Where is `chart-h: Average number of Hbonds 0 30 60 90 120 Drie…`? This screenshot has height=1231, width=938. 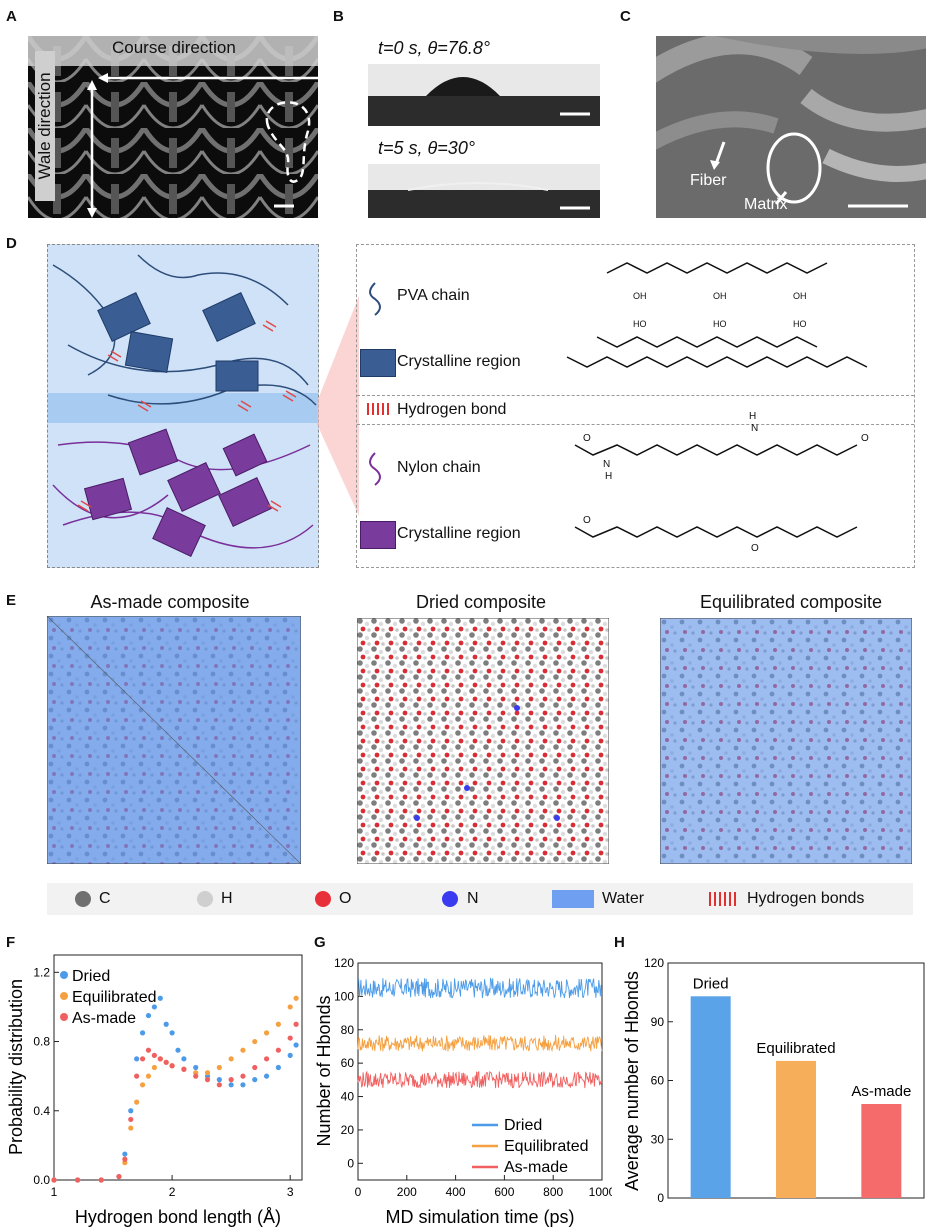 chart-h: Average number of Hbonds 0 30 60 90 120 Drie… is located at coordinates (773, 1080).